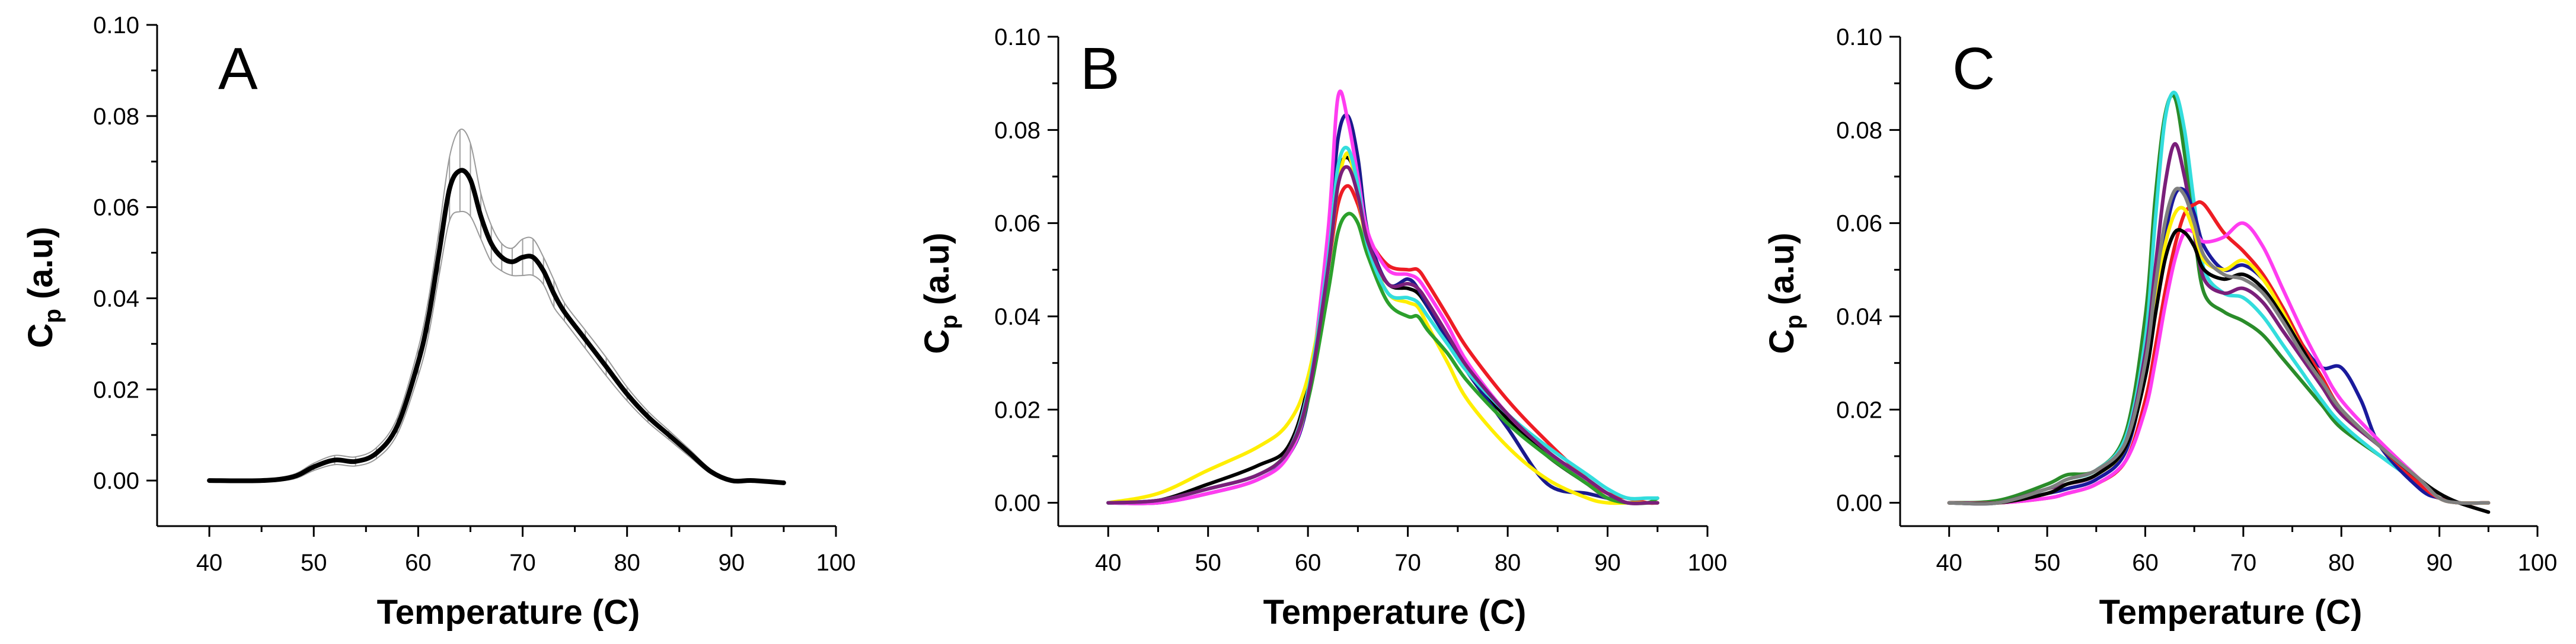 The image size is (2576, 644). Describe the element at coordinates (1100, 69) in the screenshot. I see `panel-letter: B` at that location.